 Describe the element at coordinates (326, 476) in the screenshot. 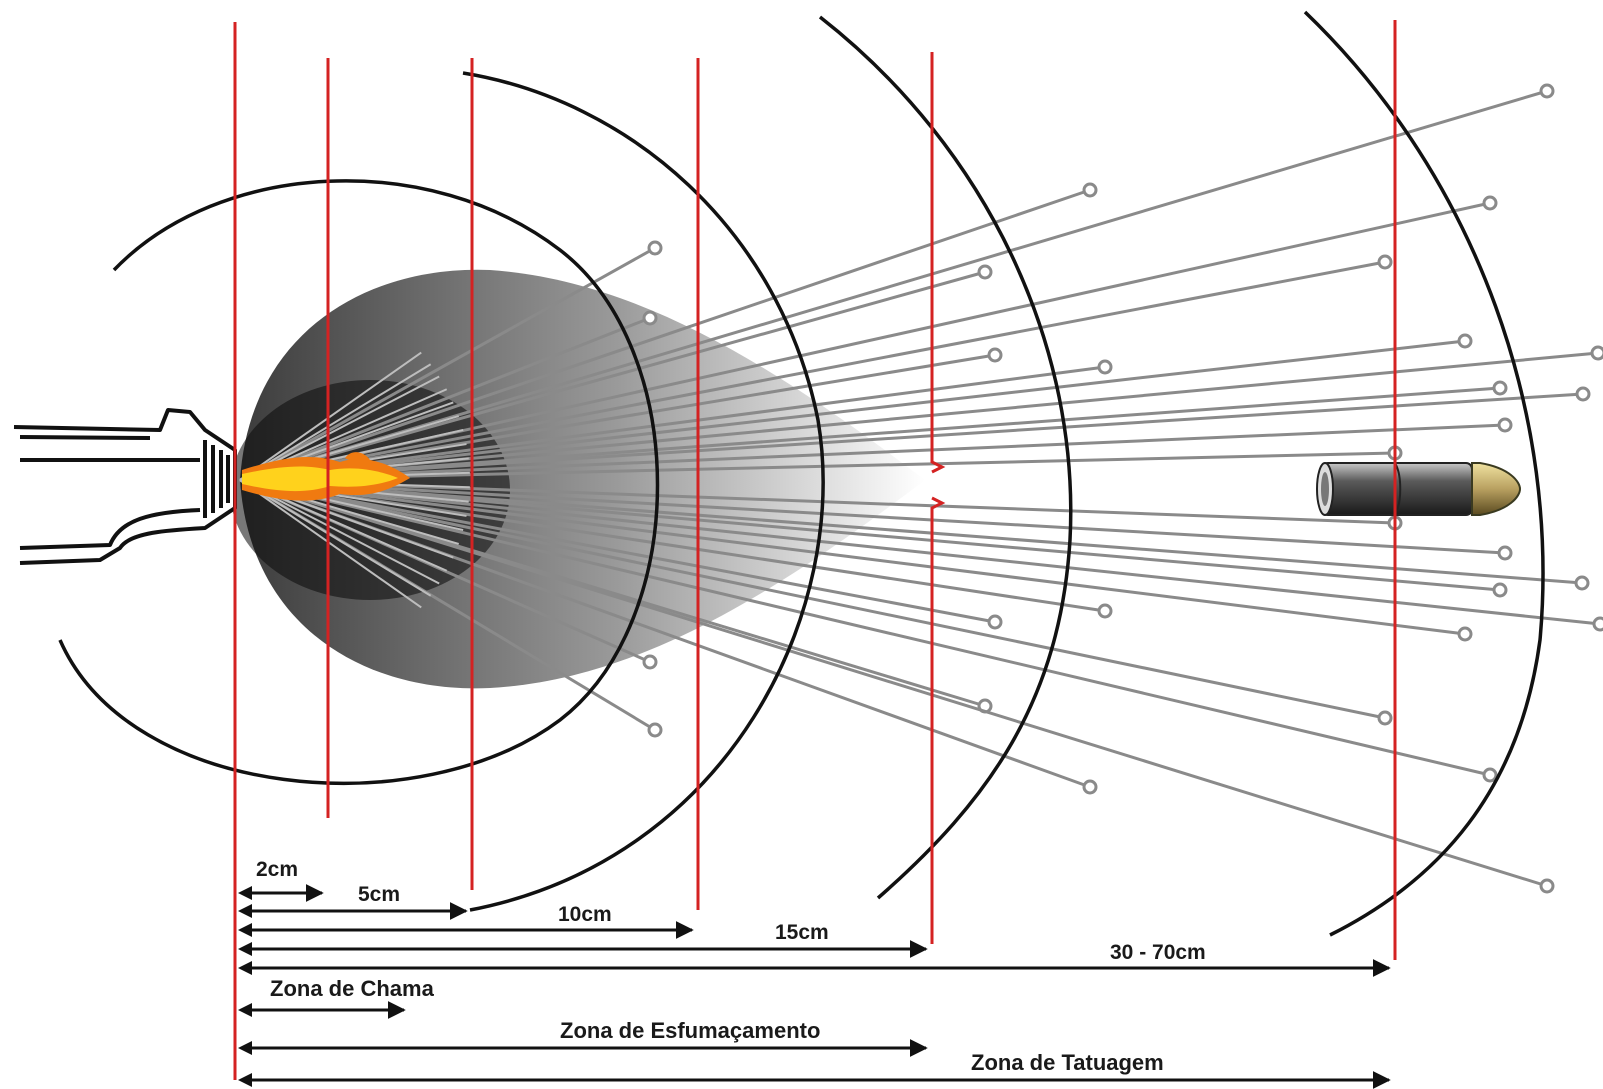

I see `muzzle-flame-icon` at that location.